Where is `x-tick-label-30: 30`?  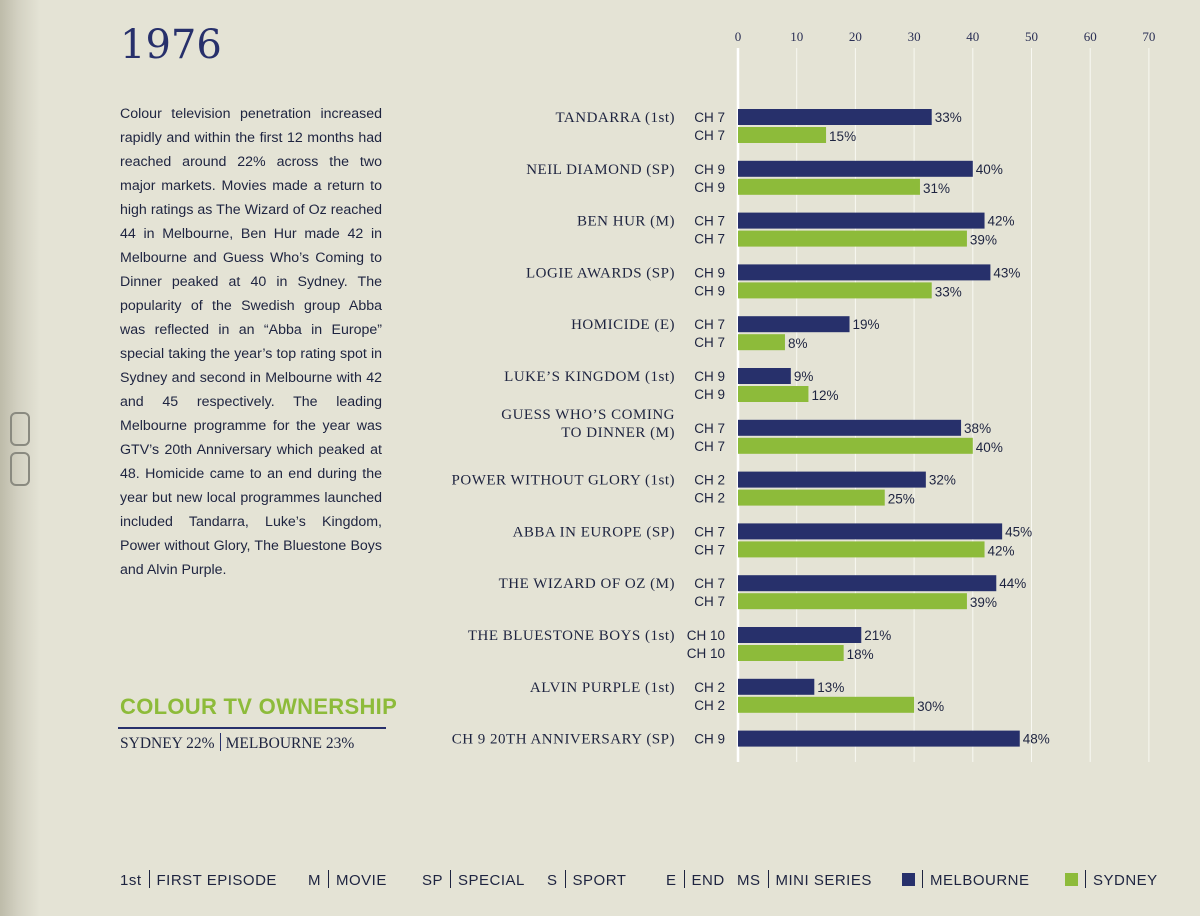
x-tick-label-30: 30 is located at coordinates (914, 36).